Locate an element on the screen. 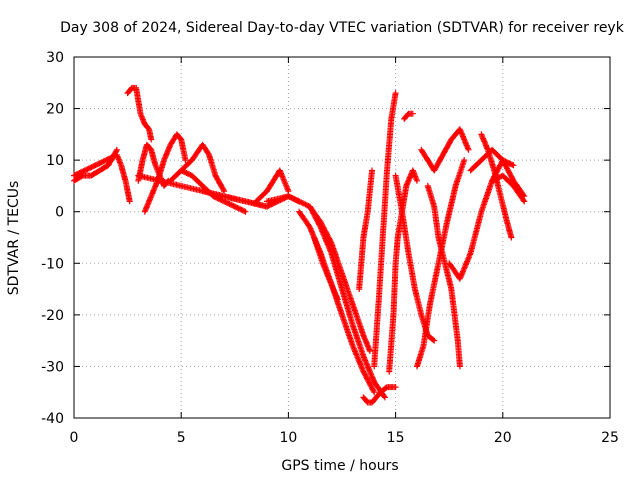 The image size is (640, 480). y-tick-label: -10 is located at coordinates (52, 264).